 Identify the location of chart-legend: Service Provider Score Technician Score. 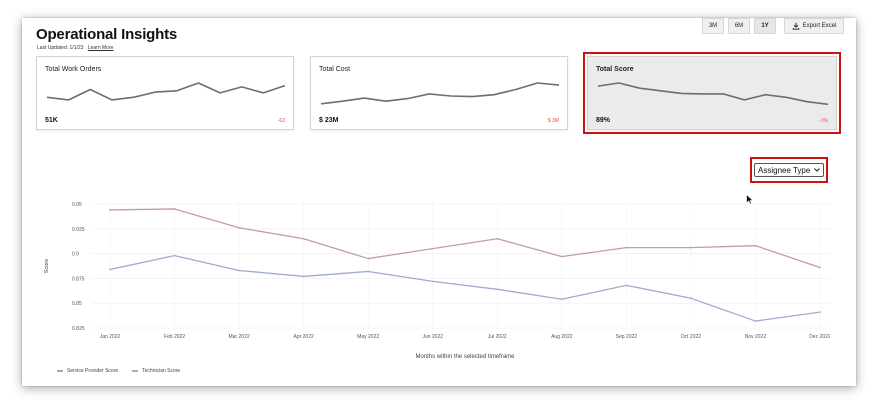
(118, 371).